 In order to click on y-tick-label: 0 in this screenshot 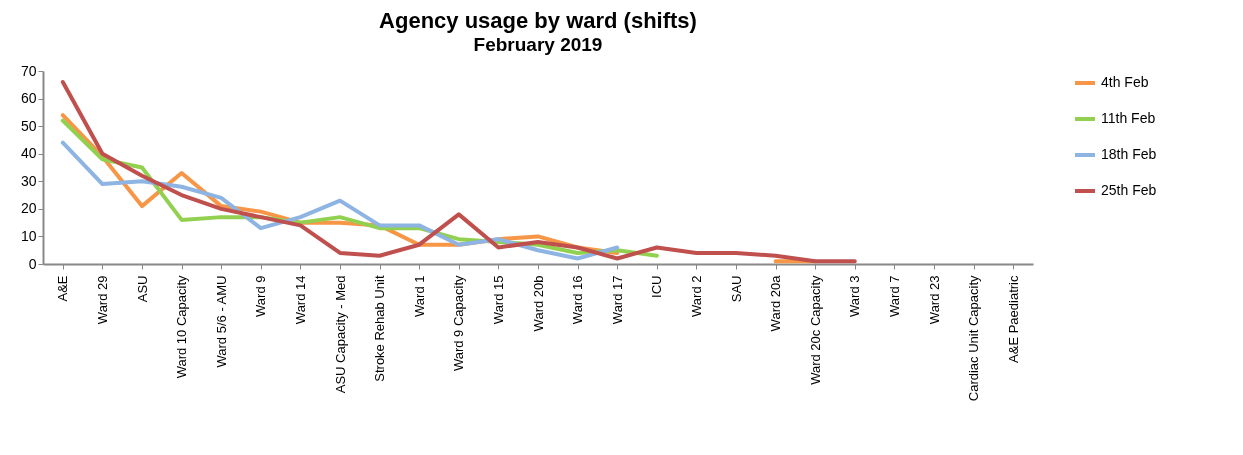, I will do `click(32, 263)`.